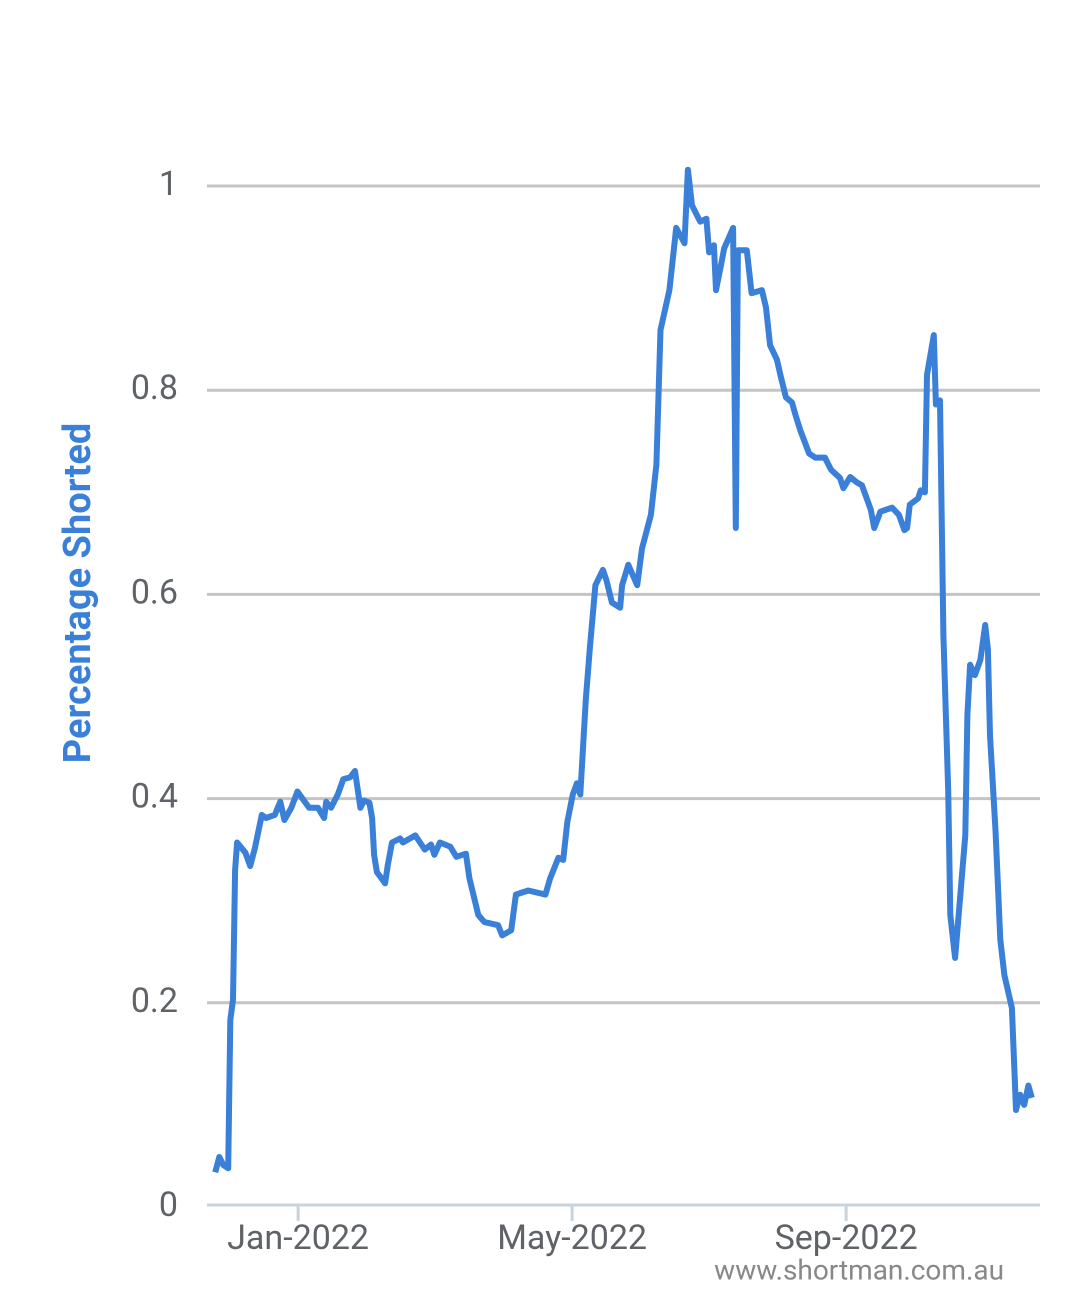 This screenshot has height=1300, width=1080. Describe the element at coordinates (154, 797) in the screenshot. I see `y-tick-label: 0.4` at that location.